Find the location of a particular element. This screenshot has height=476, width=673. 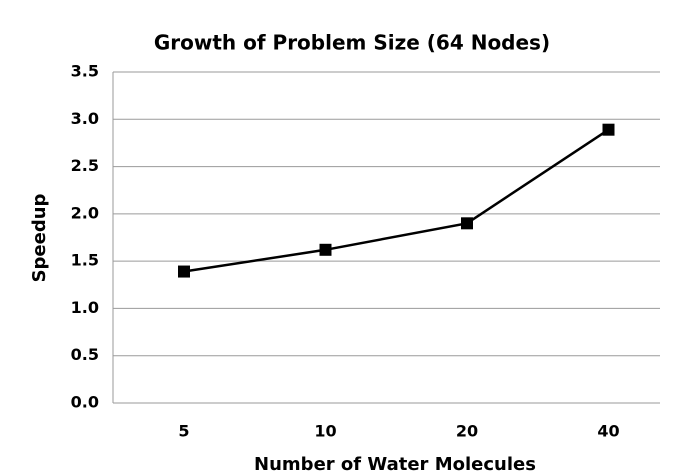

y-tick-label: 1.5 is located at coordinates (85, 260).